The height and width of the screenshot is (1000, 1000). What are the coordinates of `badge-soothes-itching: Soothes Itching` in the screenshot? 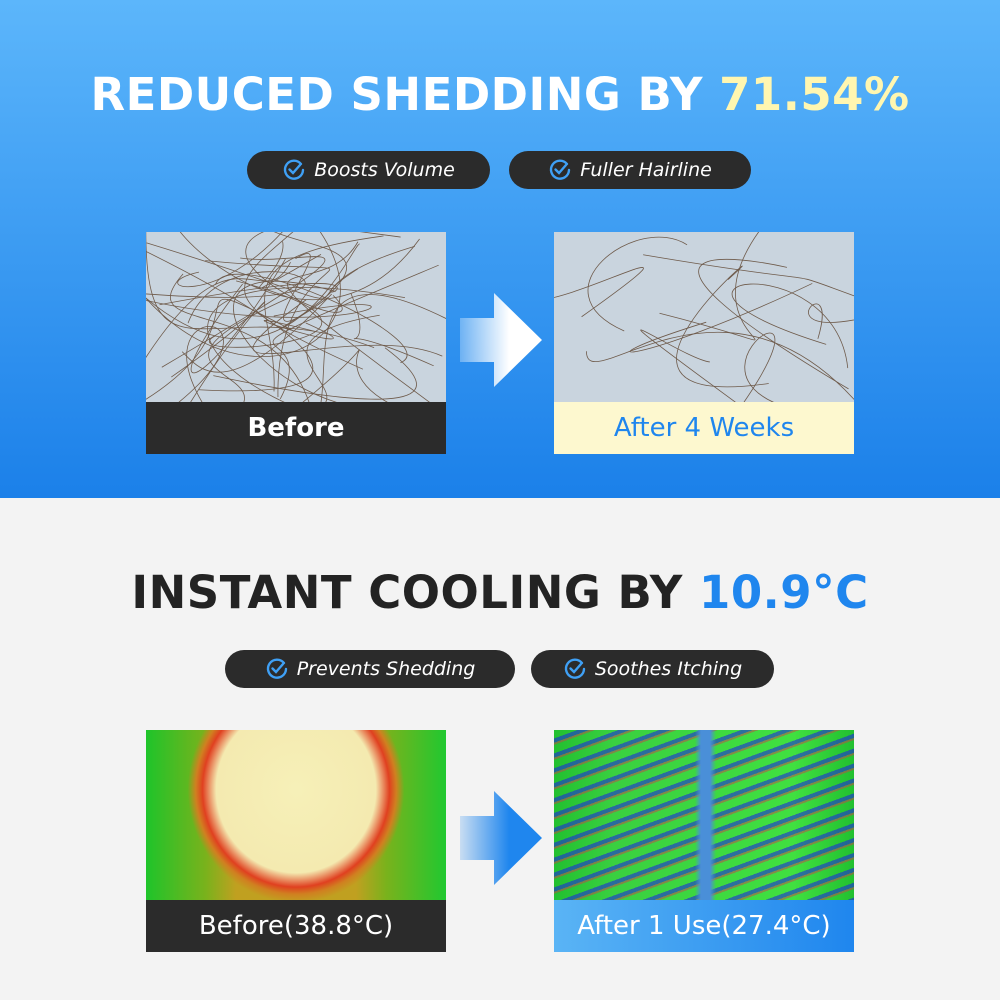 It's located at (652, 669).